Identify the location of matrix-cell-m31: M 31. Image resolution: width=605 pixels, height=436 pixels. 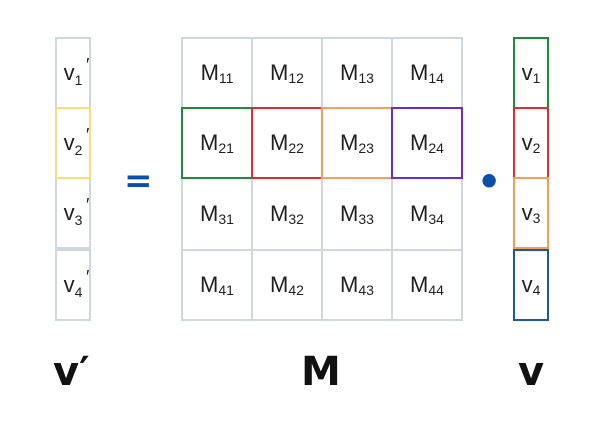
(217, 214).